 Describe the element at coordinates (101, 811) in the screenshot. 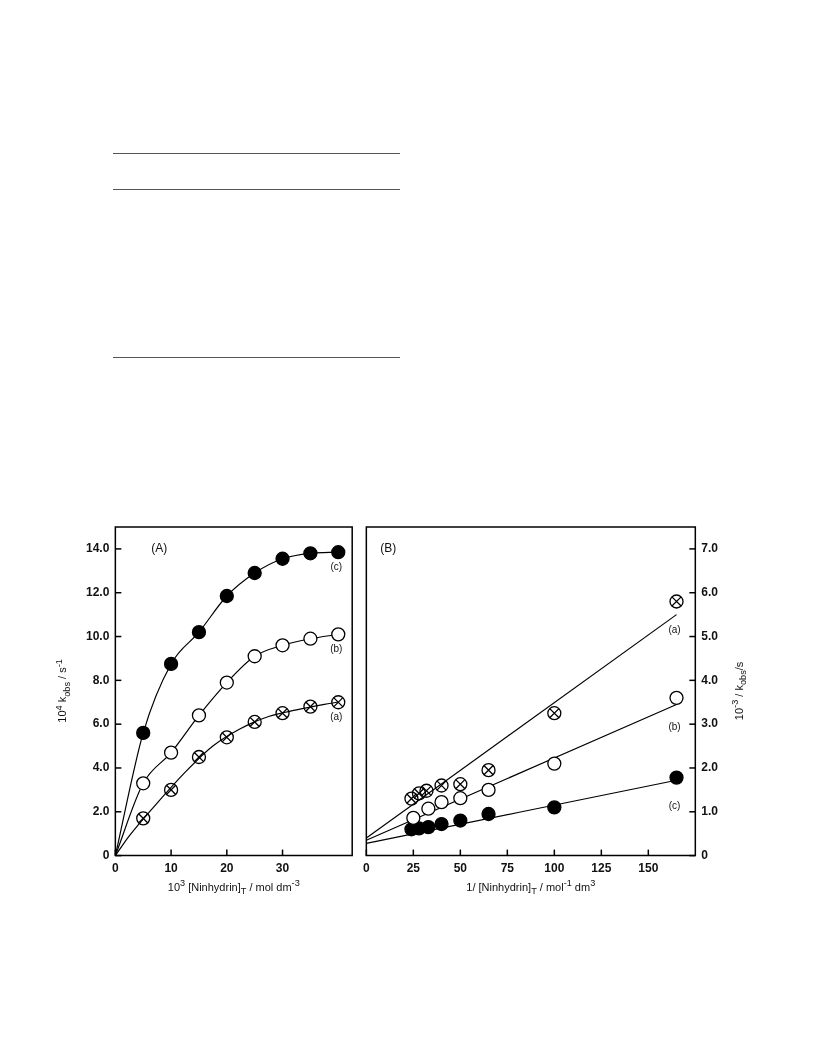

I see `y-tick-label: 2.0` at that location.